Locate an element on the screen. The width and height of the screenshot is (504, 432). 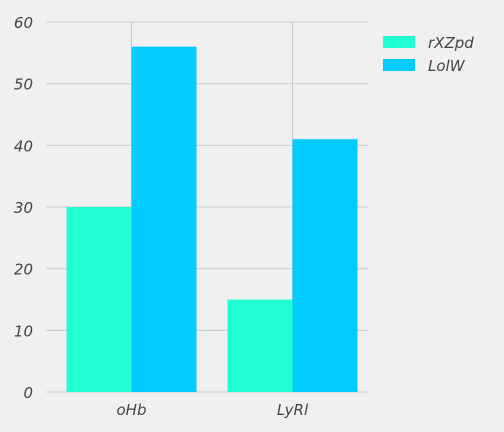
y-tick-label: 30 is located at coordinates (23, 208).